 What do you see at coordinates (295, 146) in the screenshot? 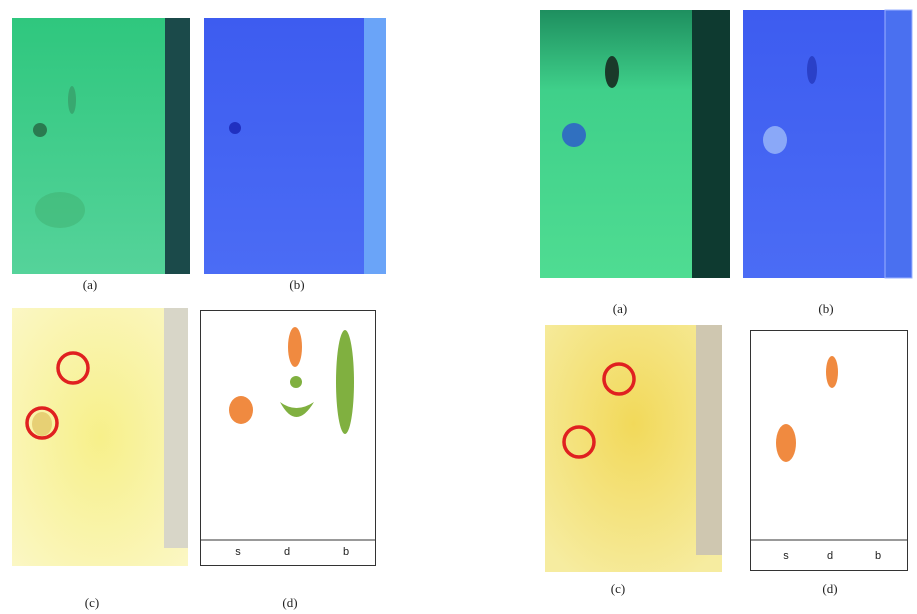
I see `plate-b` at bounding box center [295, 146].